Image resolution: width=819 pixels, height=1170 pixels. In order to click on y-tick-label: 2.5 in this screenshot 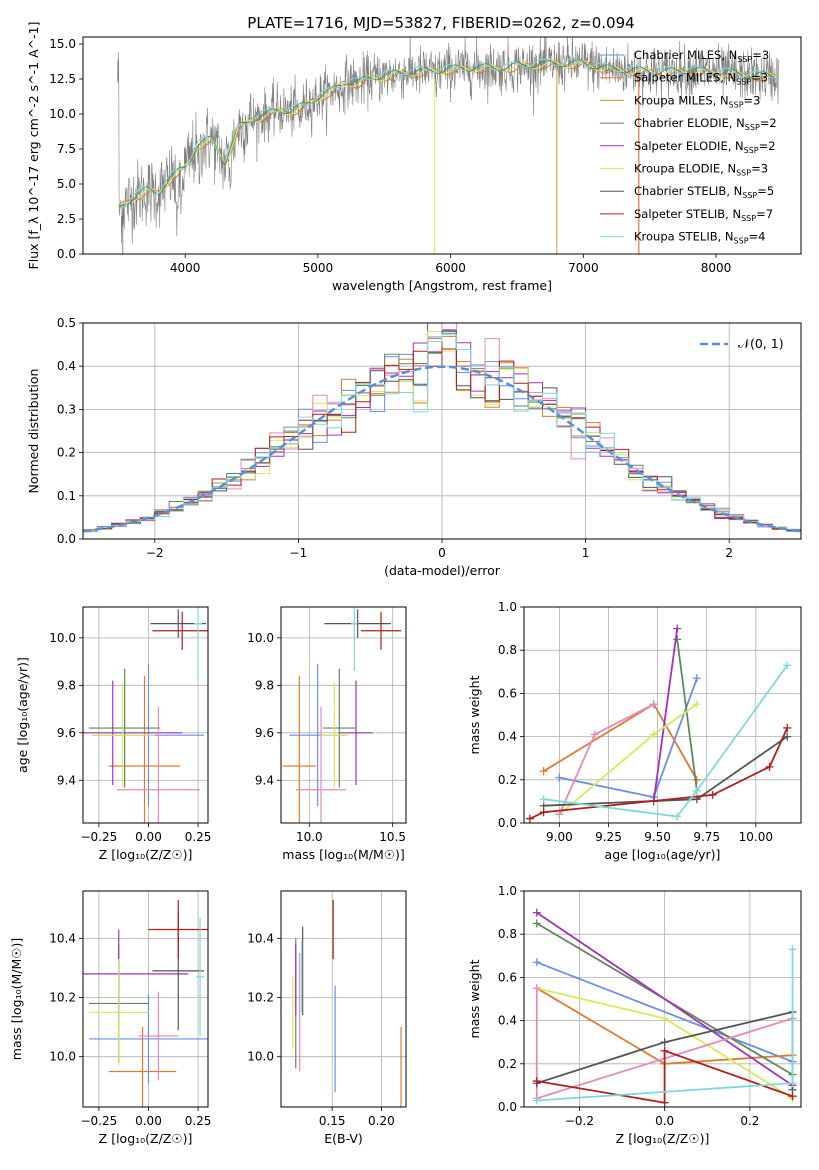, I will do `click(66, 219)`.